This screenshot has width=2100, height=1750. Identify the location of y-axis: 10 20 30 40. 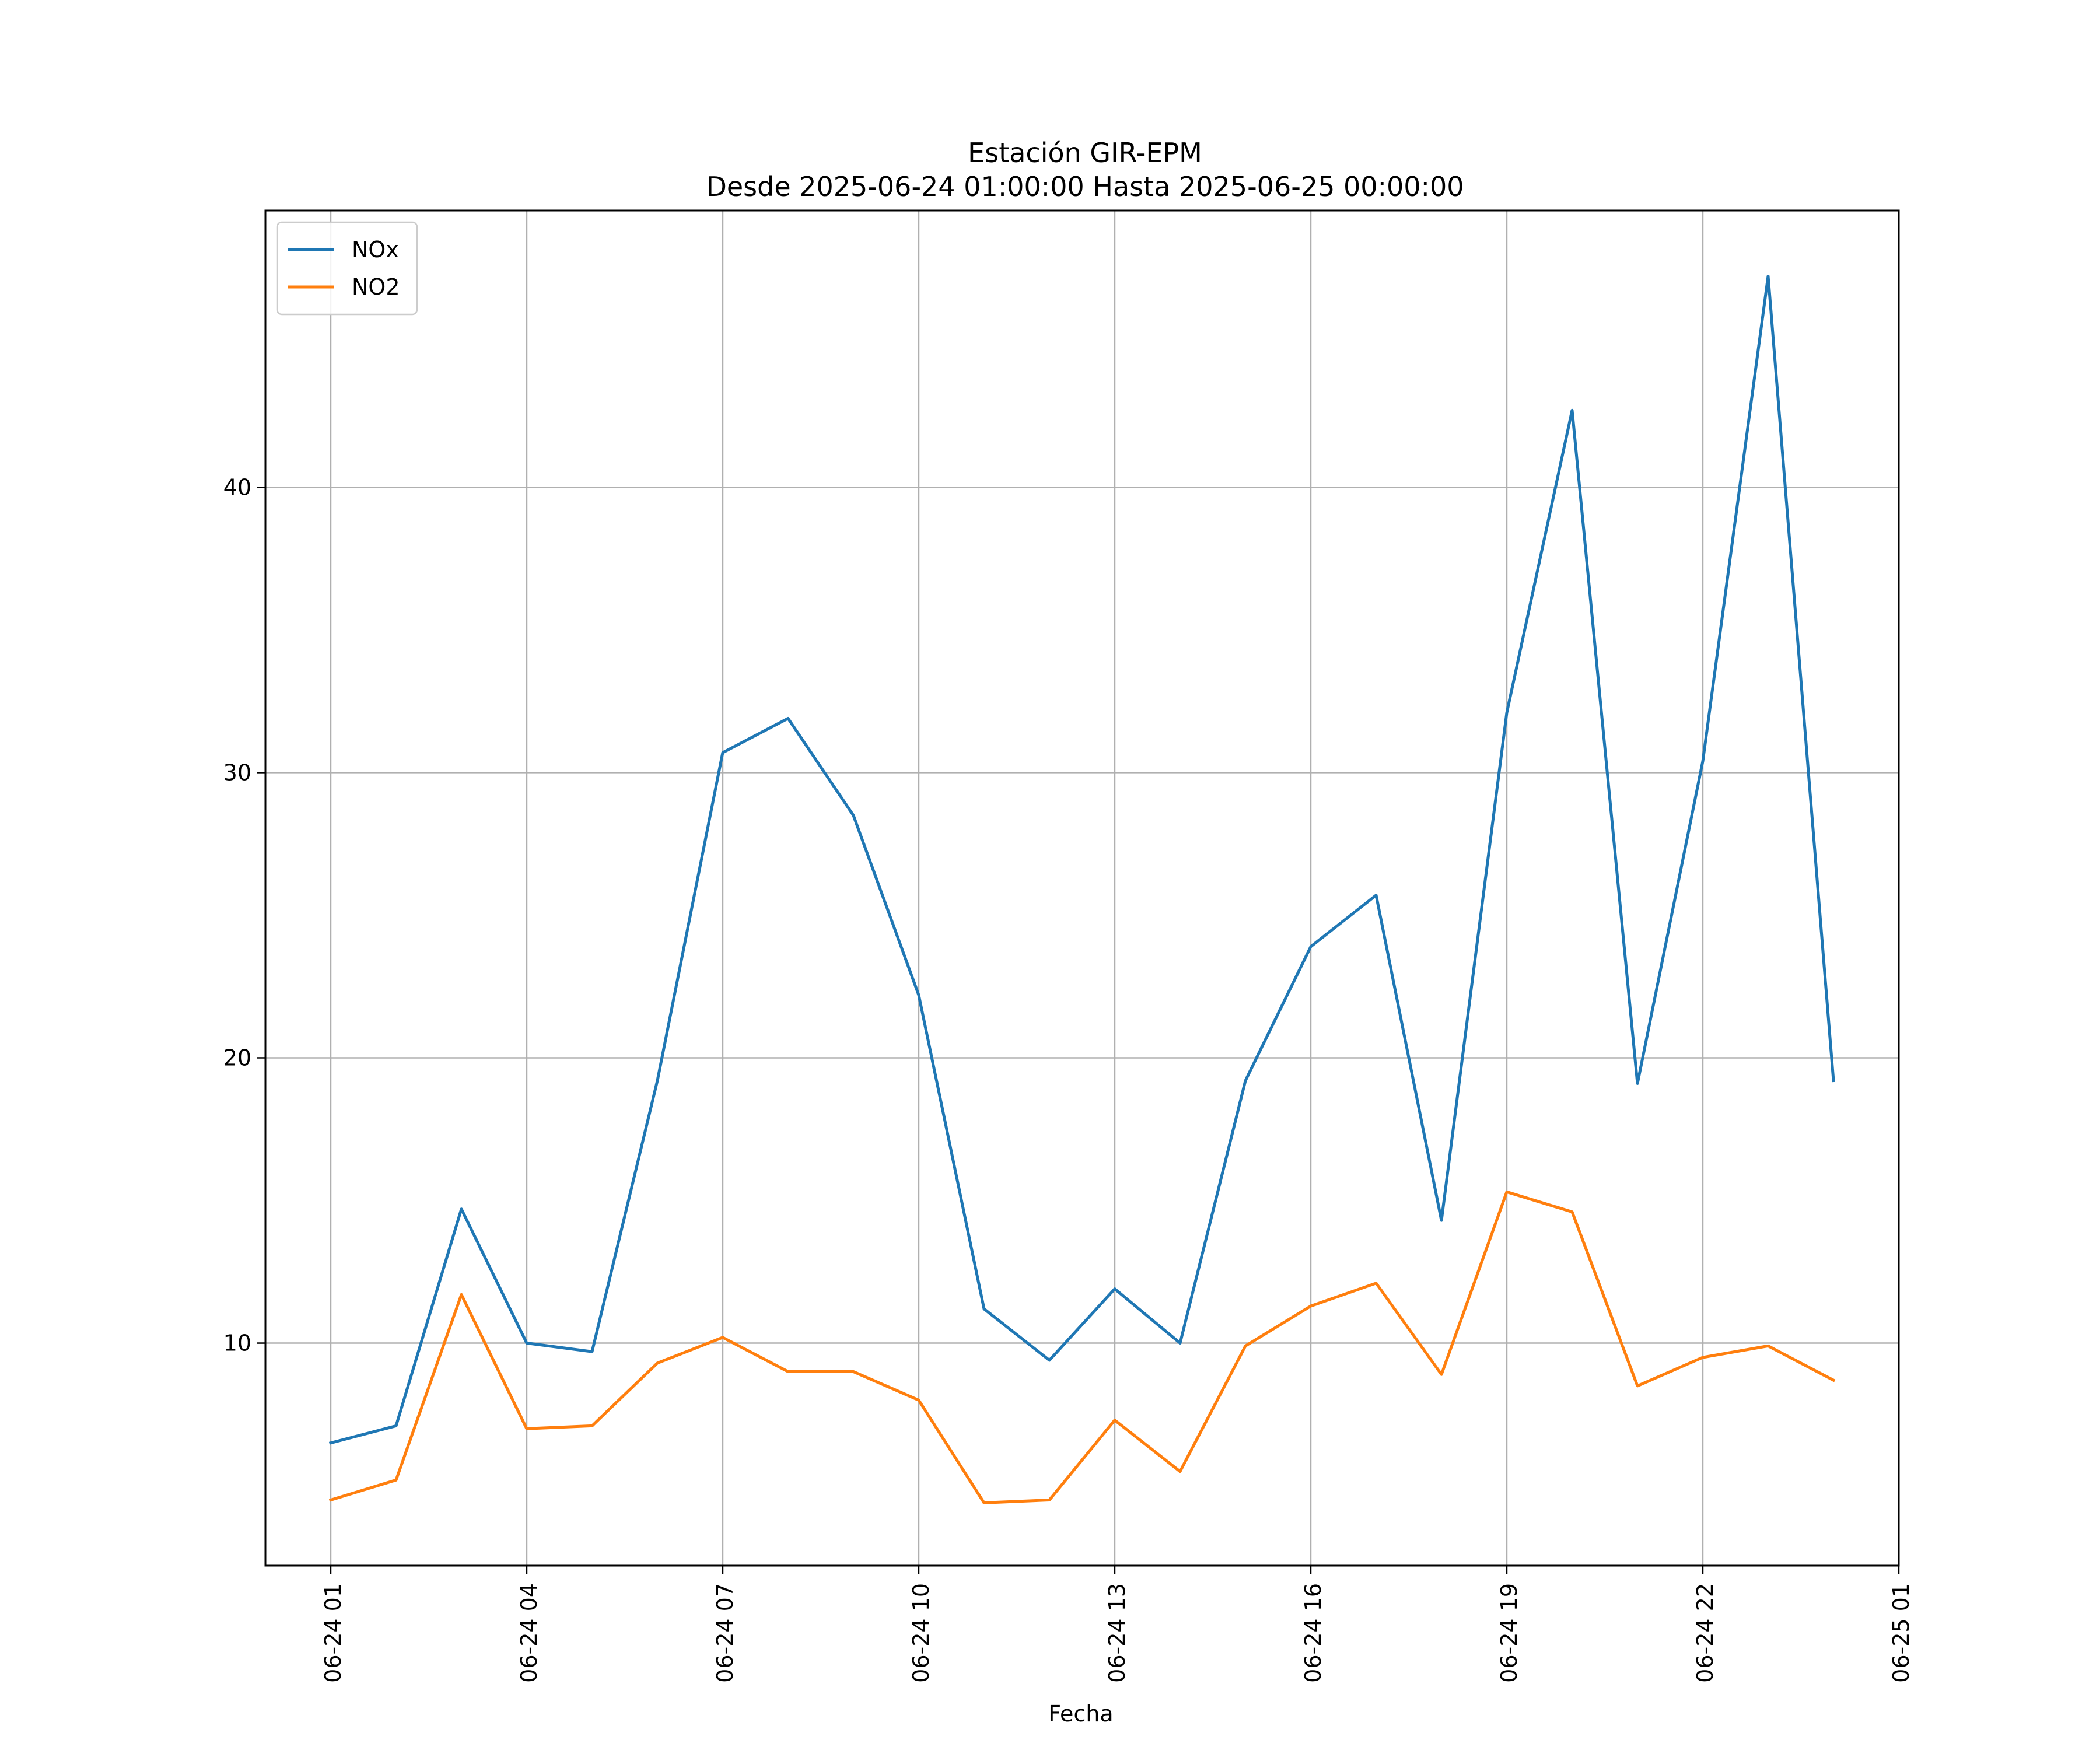
(244, 915).